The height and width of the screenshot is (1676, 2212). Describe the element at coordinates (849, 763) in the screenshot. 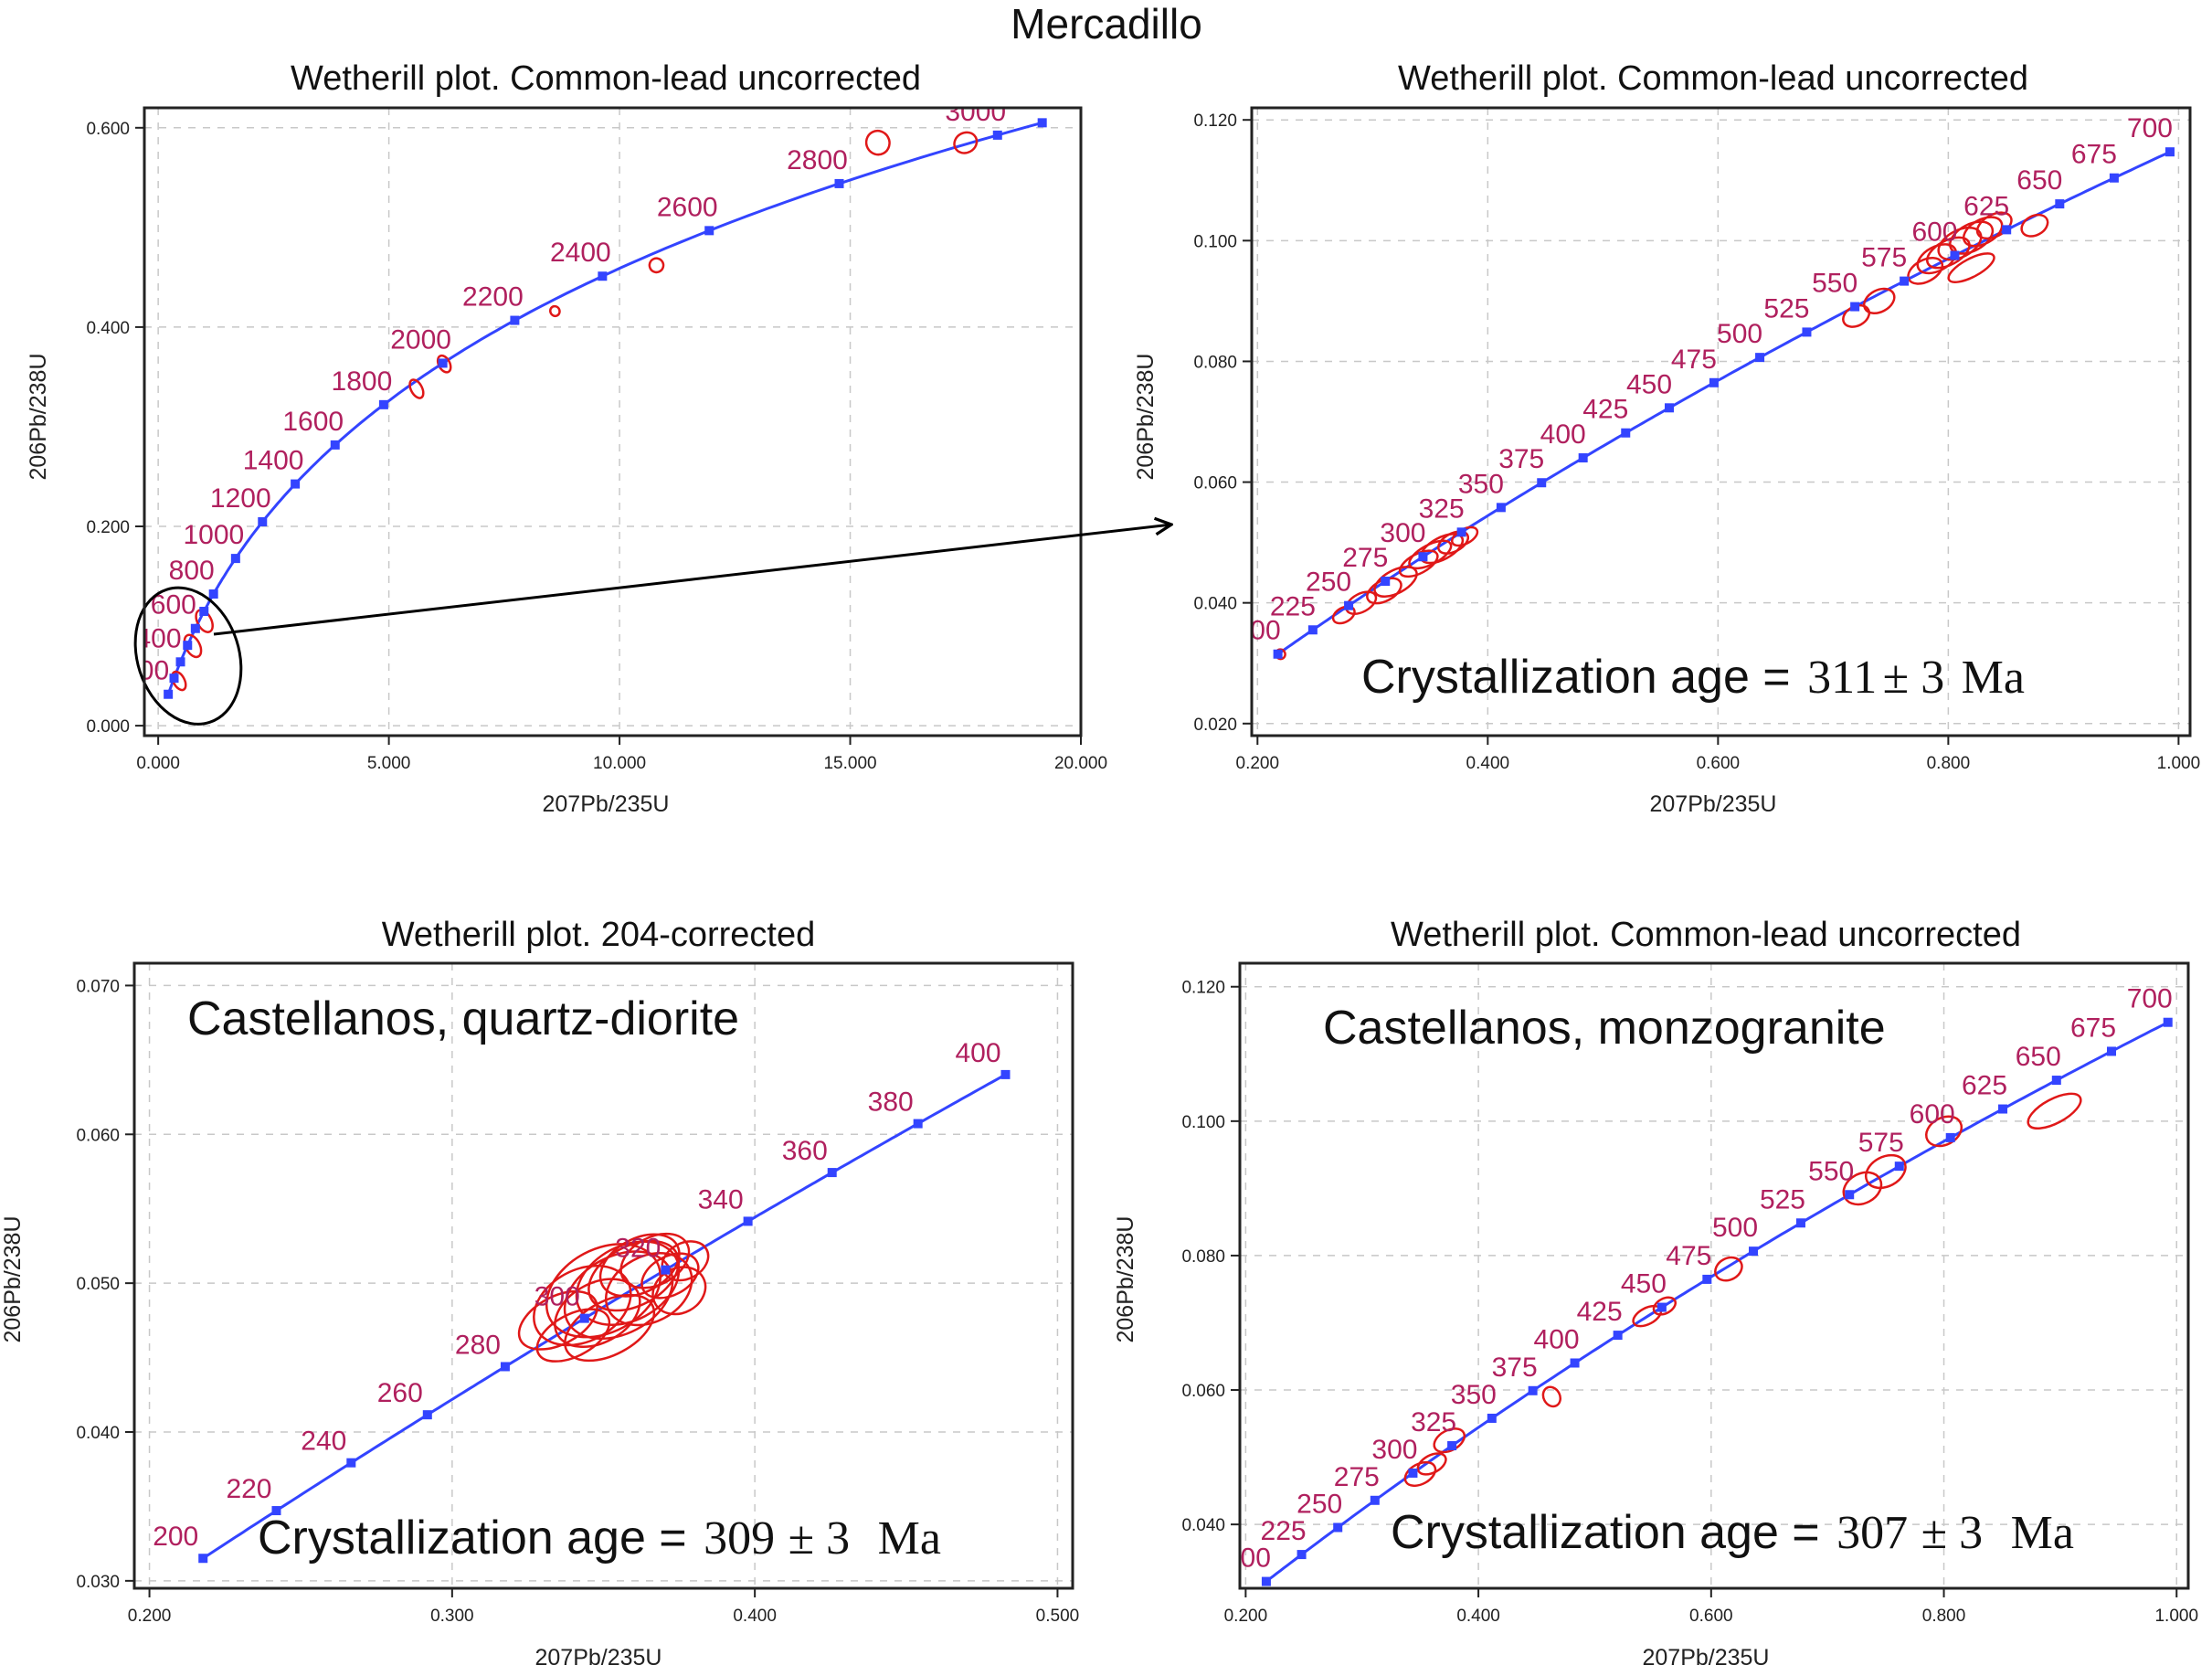

I see `x-tick-label: 15.000` at that location.